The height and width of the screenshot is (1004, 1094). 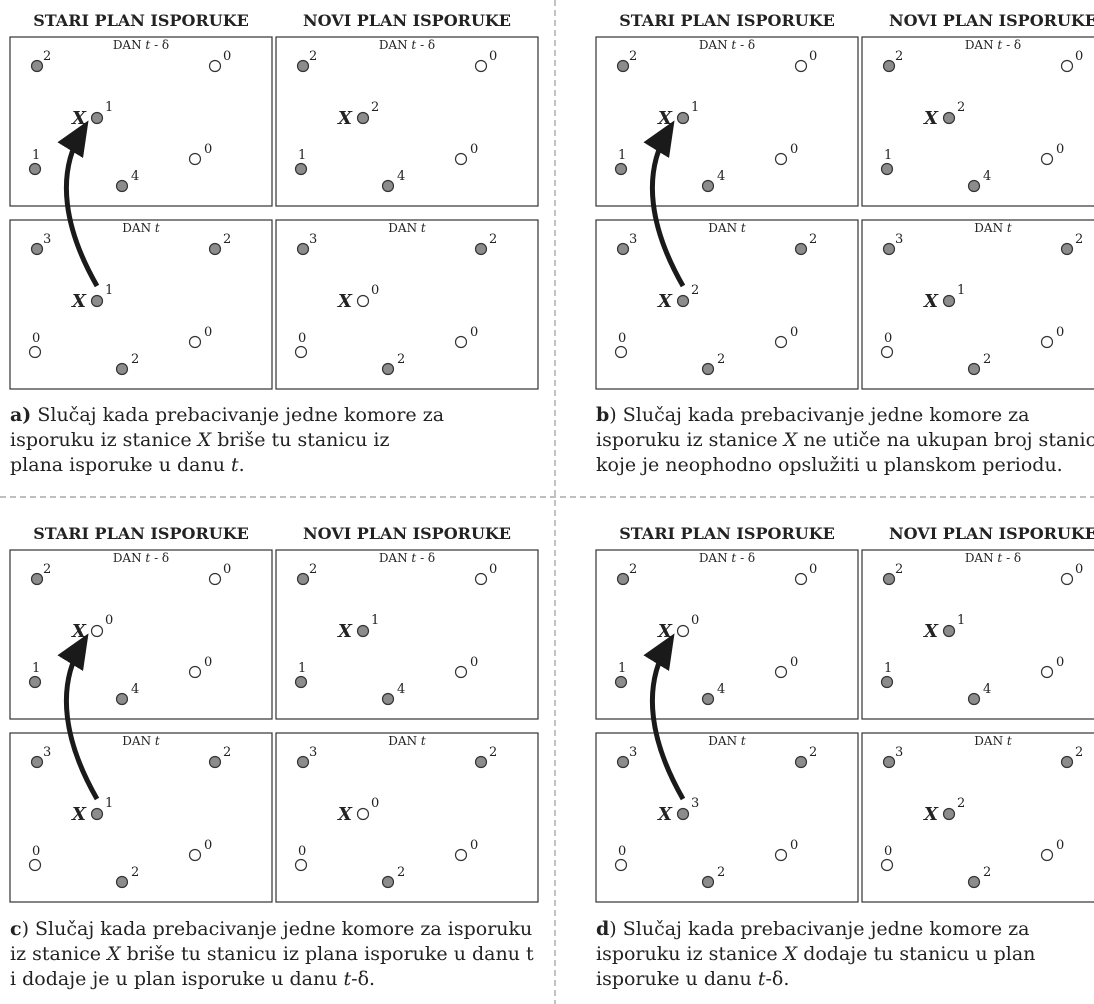 I want to click on caption-c-x: X, so click(x=114, y=954).